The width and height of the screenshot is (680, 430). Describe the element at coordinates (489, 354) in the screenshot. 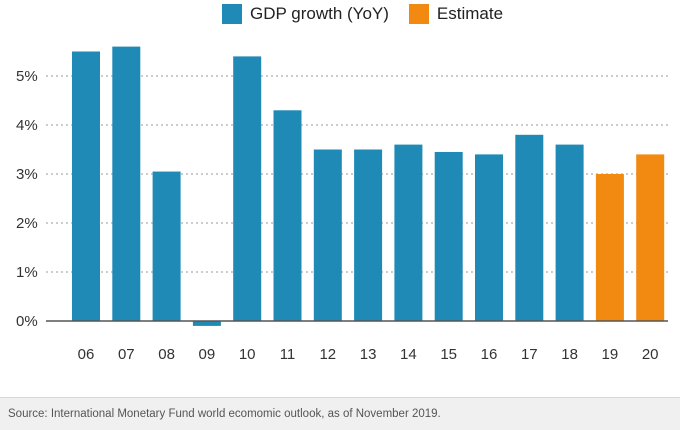

I see `x-tick-label: 16` at that location.